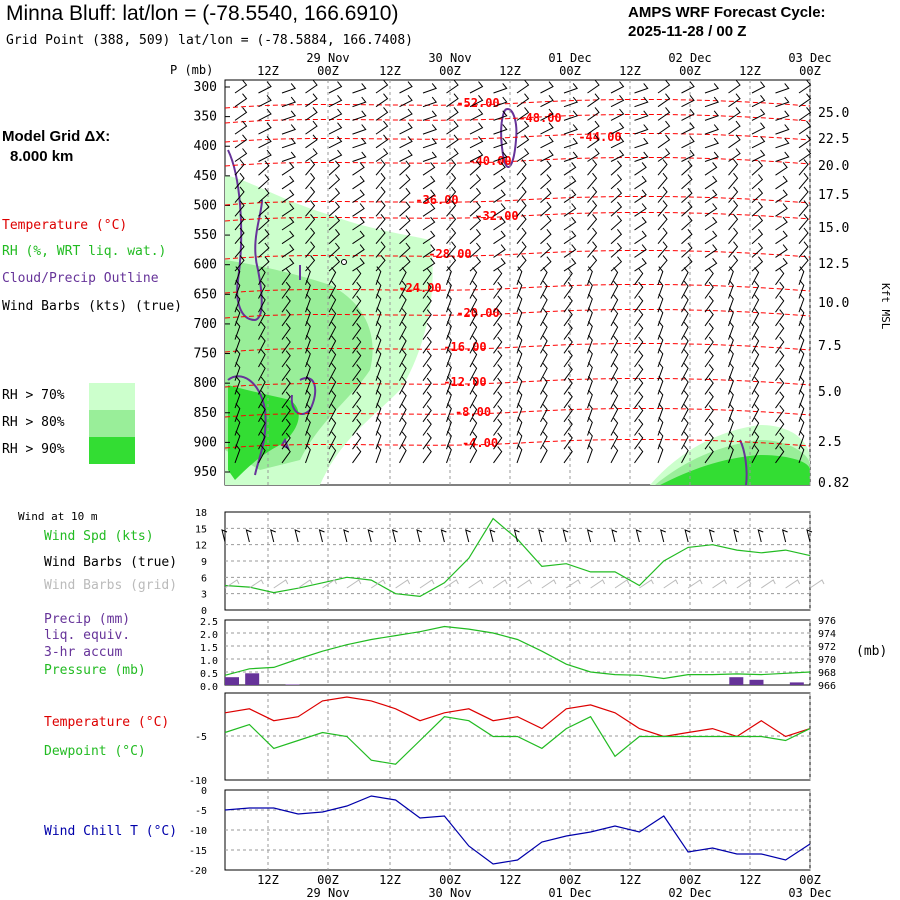 The width and height of the screenshot is (900, 900). Describe the element at coordinates (517, 740) in the screenshot. I see `dewpoint-line` at that location.